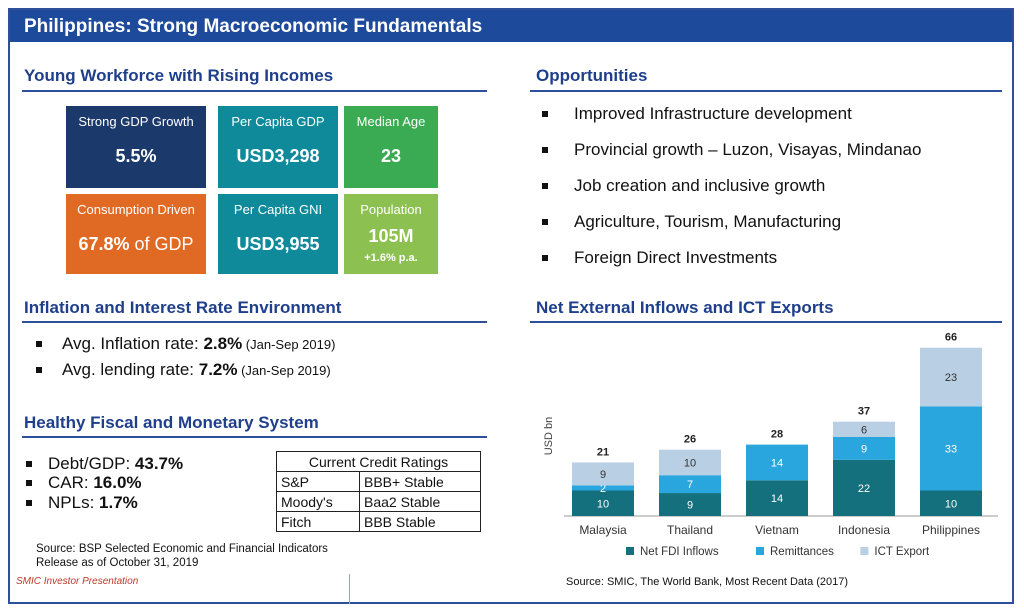 The height and width of the screenshot is (612, 1024). I want to click on data-label: 6, so click(864, 430).